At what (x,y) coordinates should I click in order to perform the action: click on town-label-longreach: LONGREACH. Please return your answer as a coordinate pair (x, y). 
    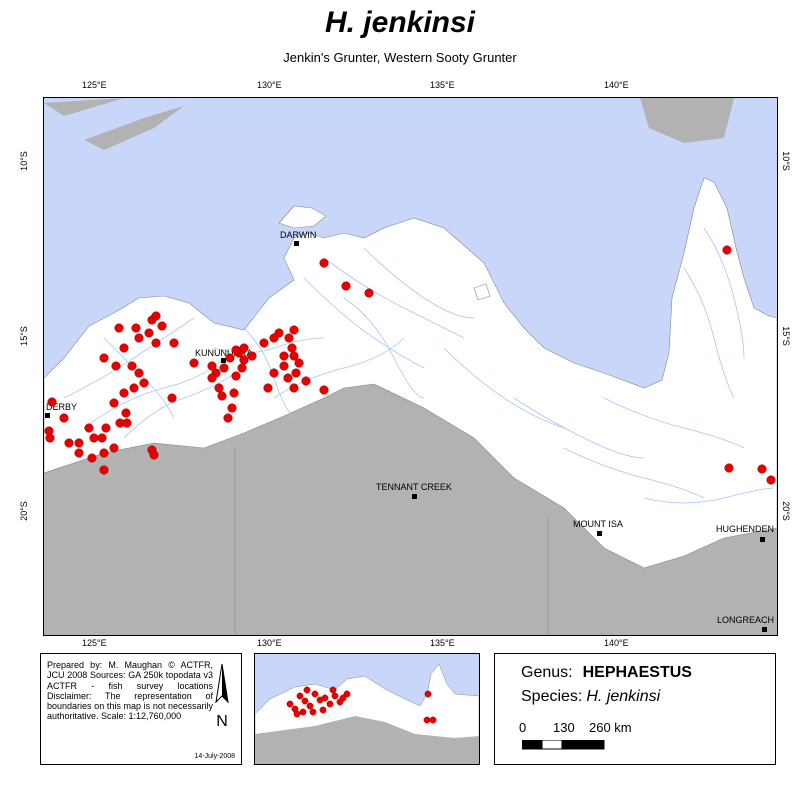
    Looking at the image, I should click on (745, 620).